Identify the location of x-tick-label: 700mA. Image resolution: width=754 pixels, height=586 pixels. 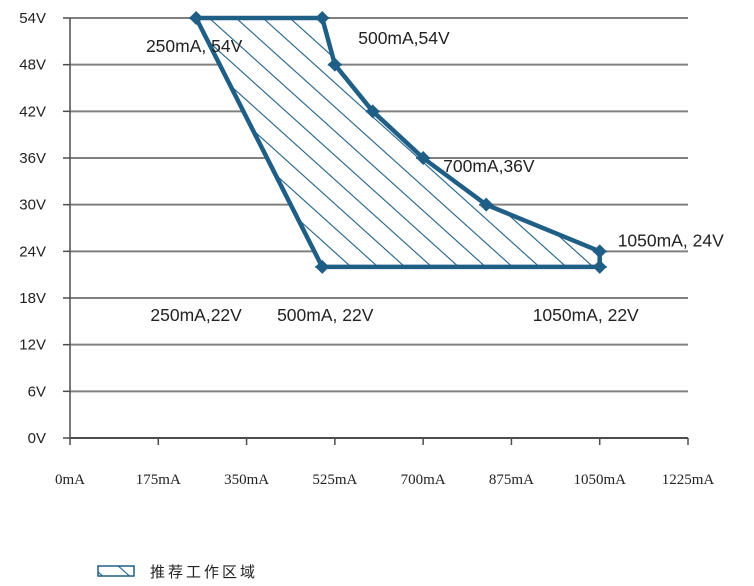
(423, 480).